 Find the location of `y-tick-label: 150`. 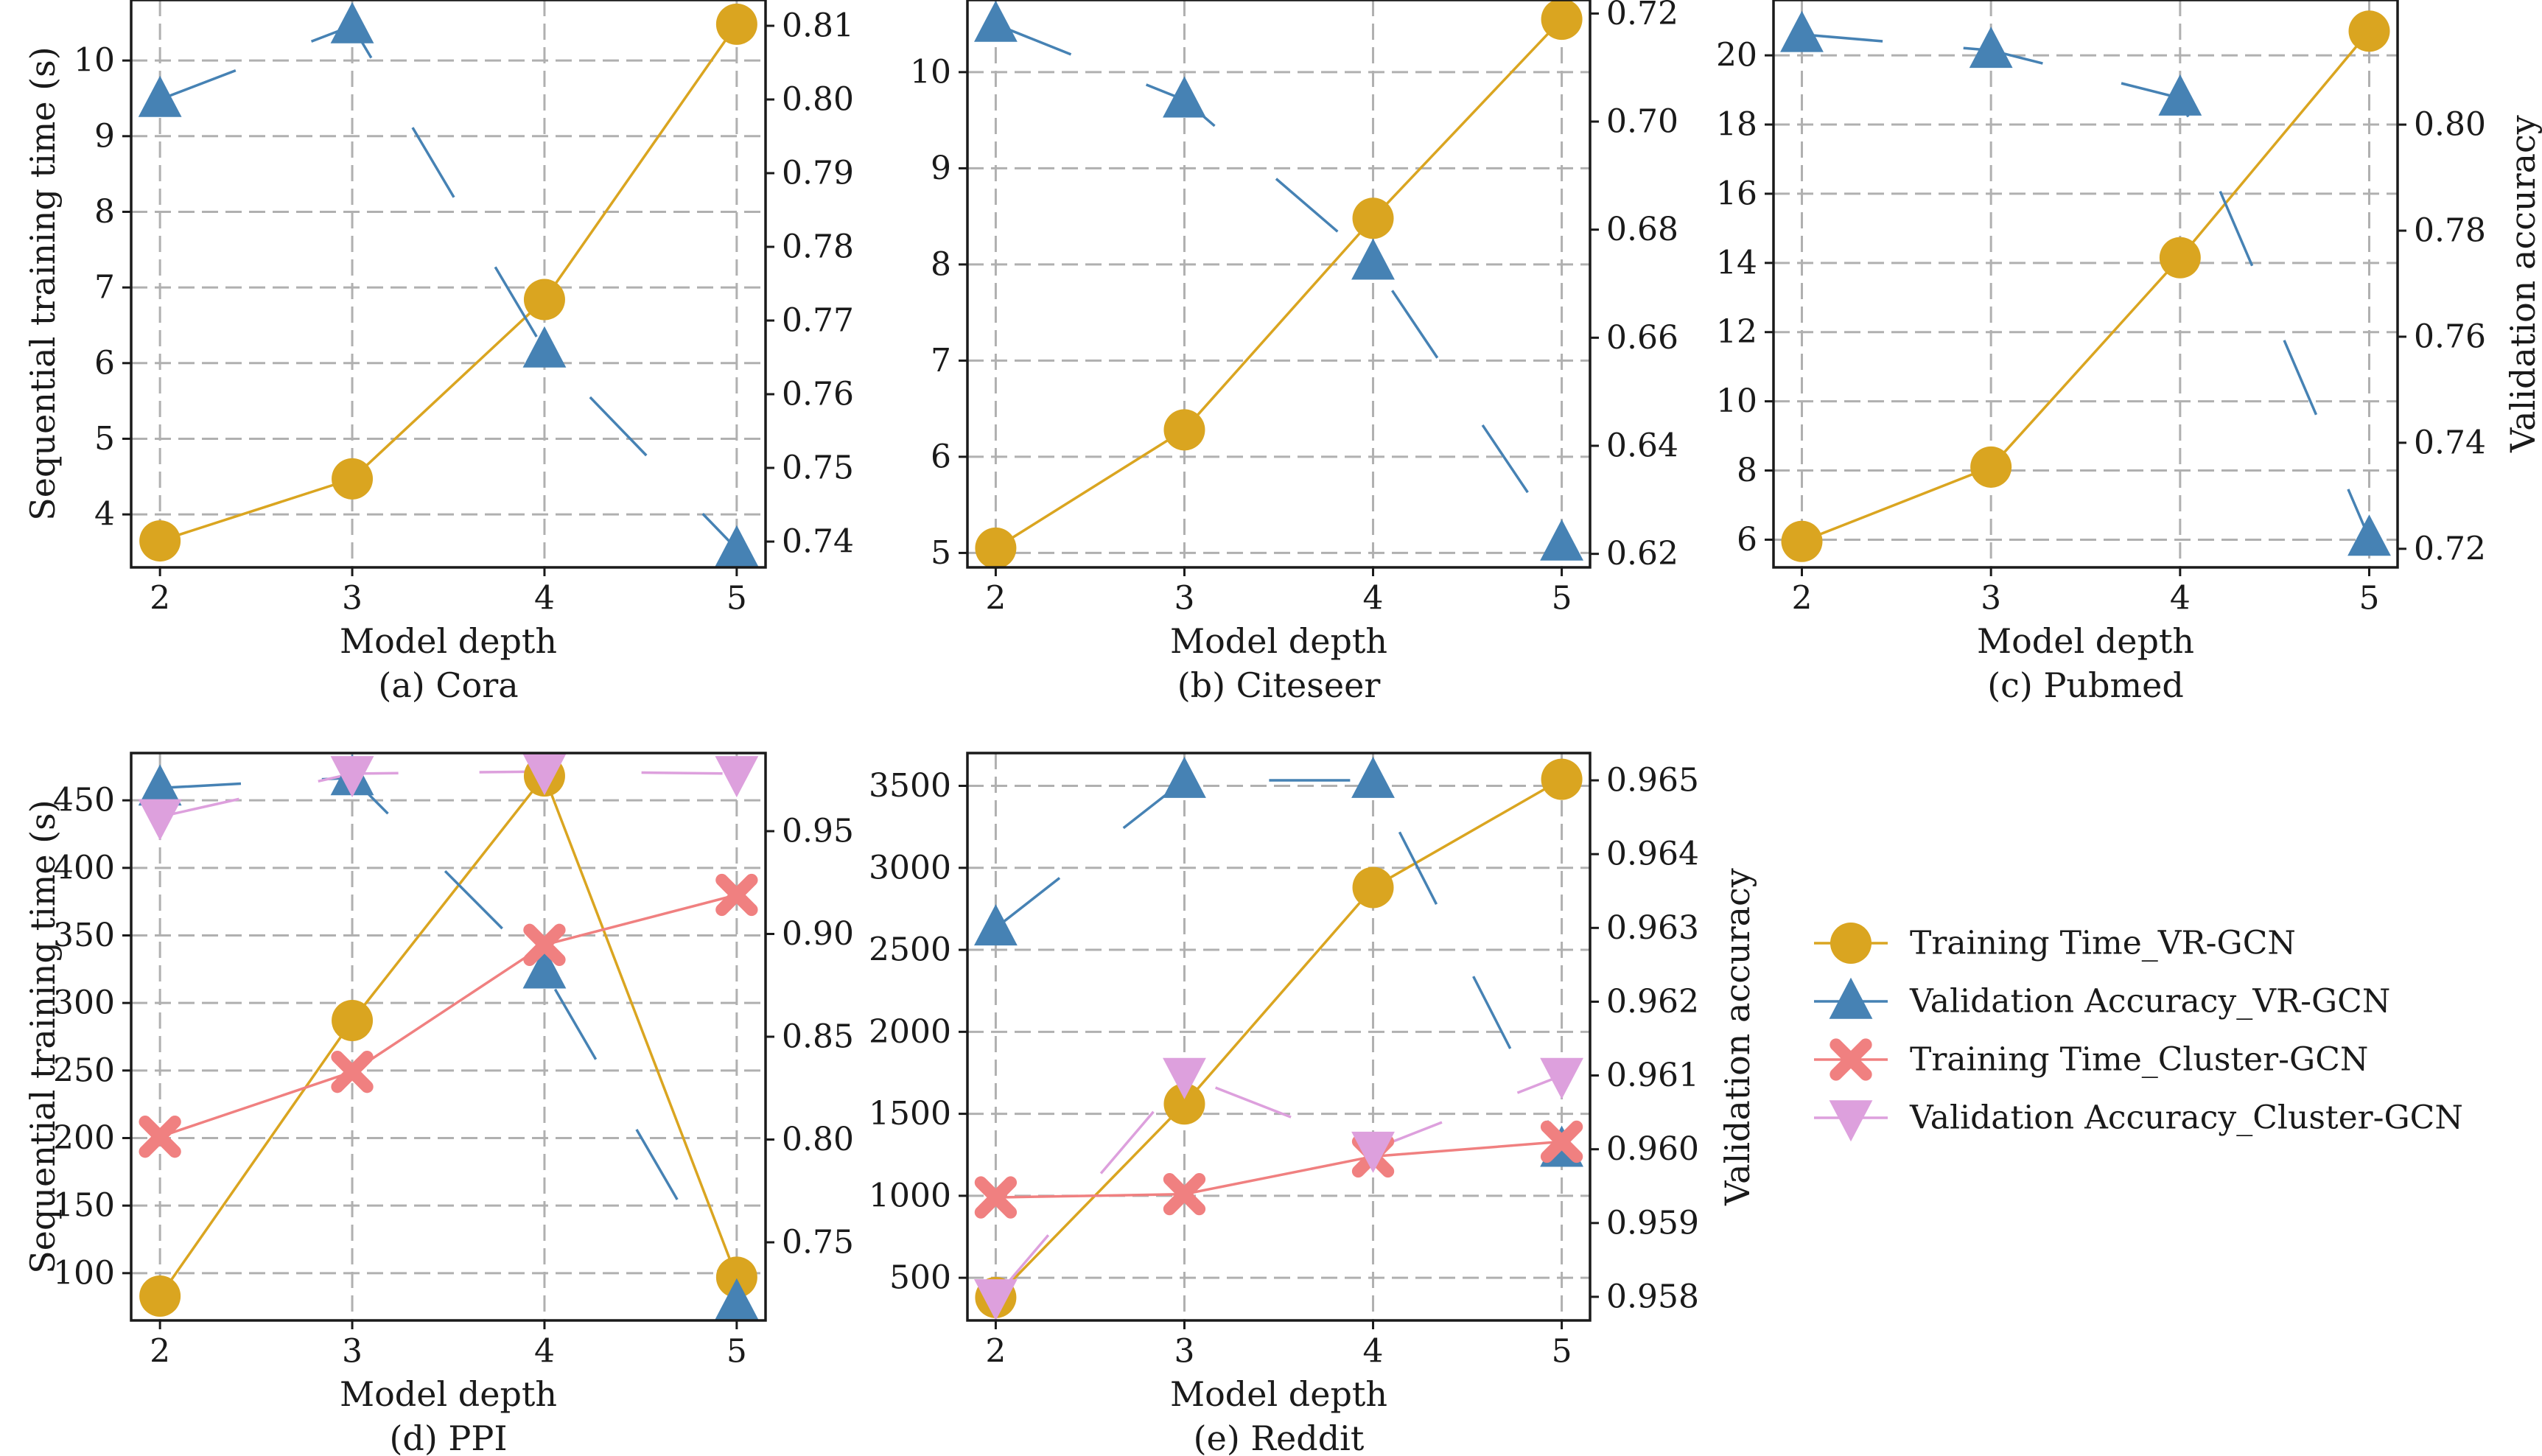

y-tick-label: 150 is located at coordinates (84, 1206).